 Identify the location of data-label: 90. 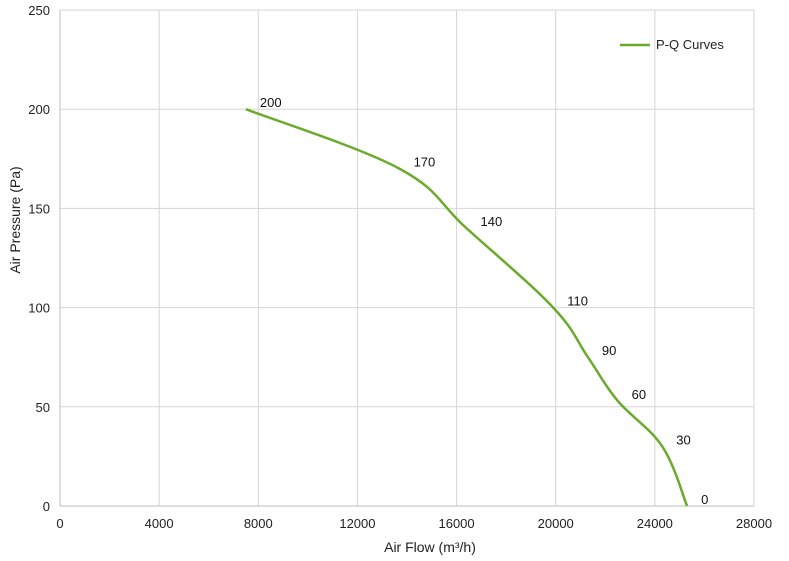
(609, 350).